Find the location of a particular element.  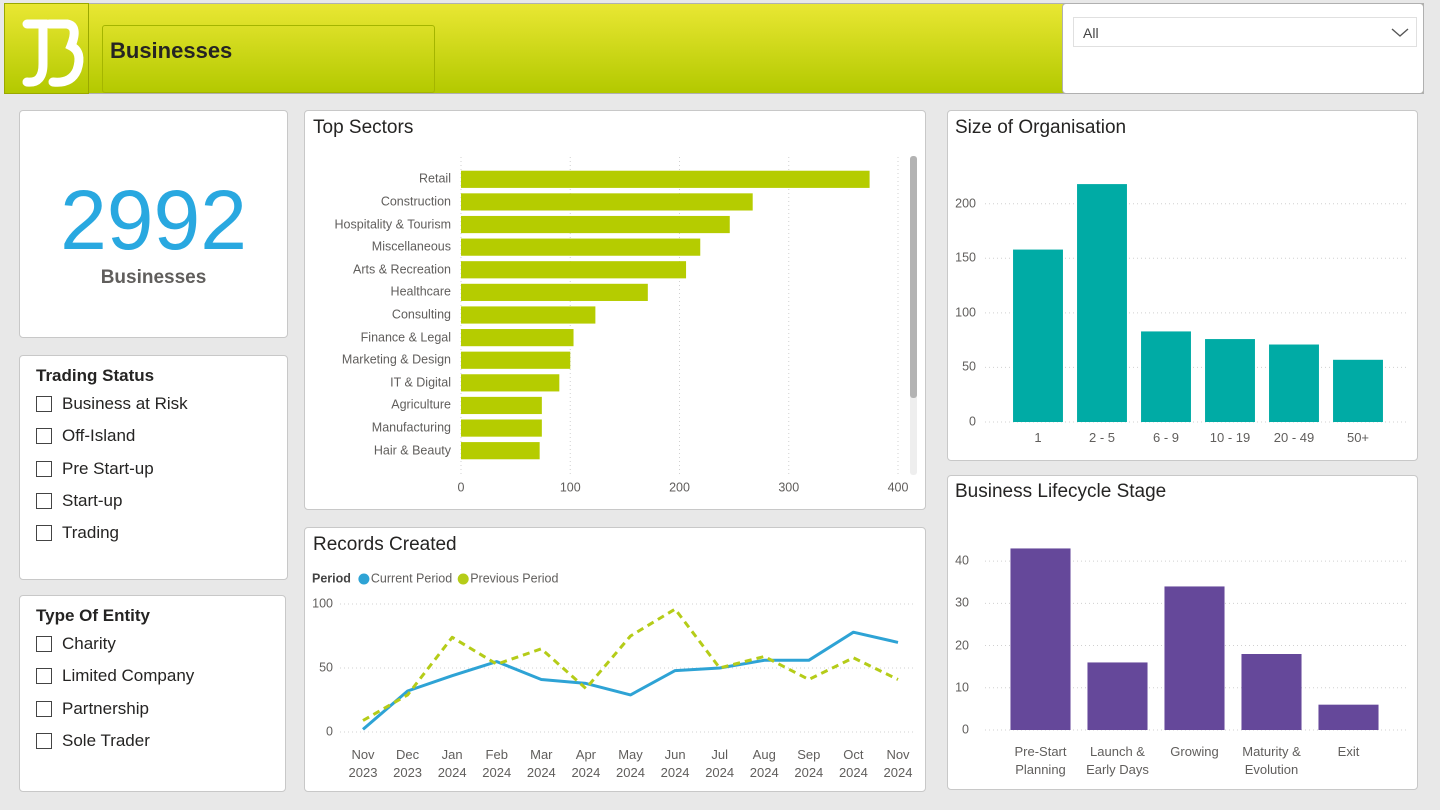

chevron is located at coordinates (1400, 32).